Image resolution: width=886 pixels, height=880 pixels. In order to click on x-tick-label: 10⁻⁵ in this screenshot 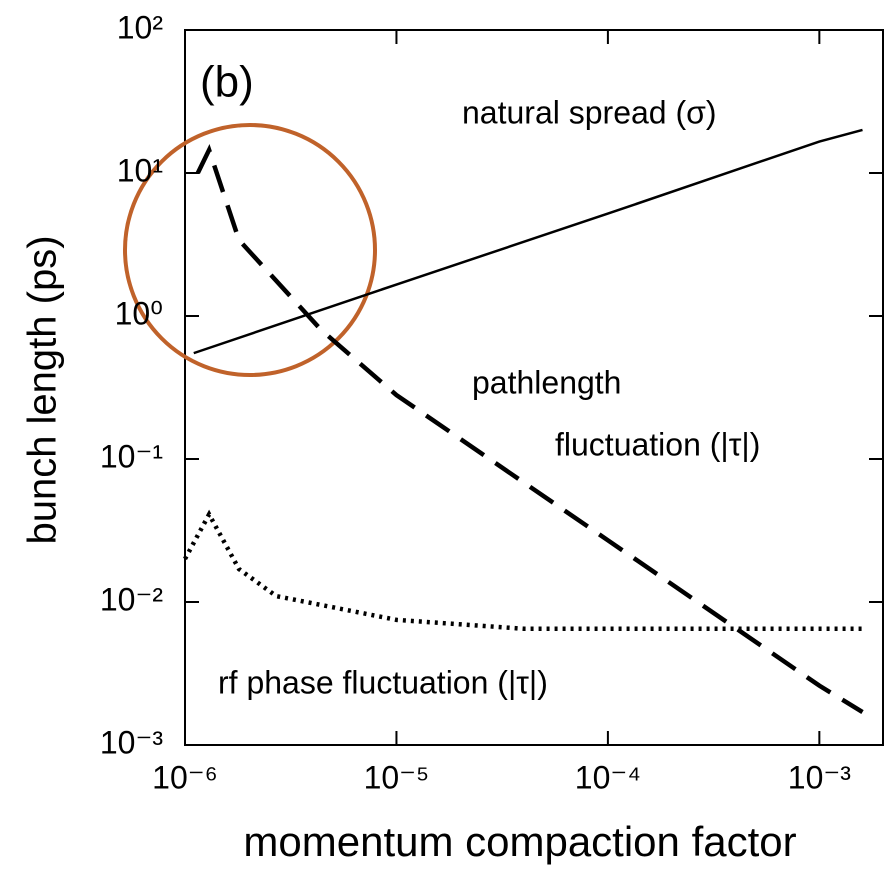, I will do `click(397, 777)`.